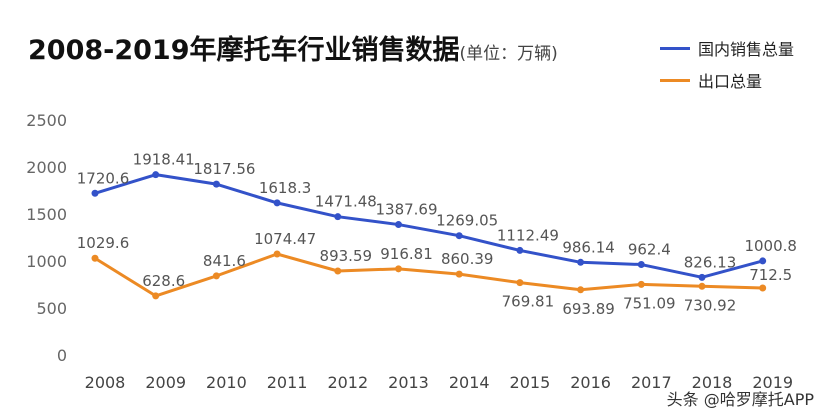 Image resolution: width=840 pixels, height=416 pixels. Describe the element at coordinates (530, 382) in the screenshot. I see `x-tick-label: 2015` at that location.